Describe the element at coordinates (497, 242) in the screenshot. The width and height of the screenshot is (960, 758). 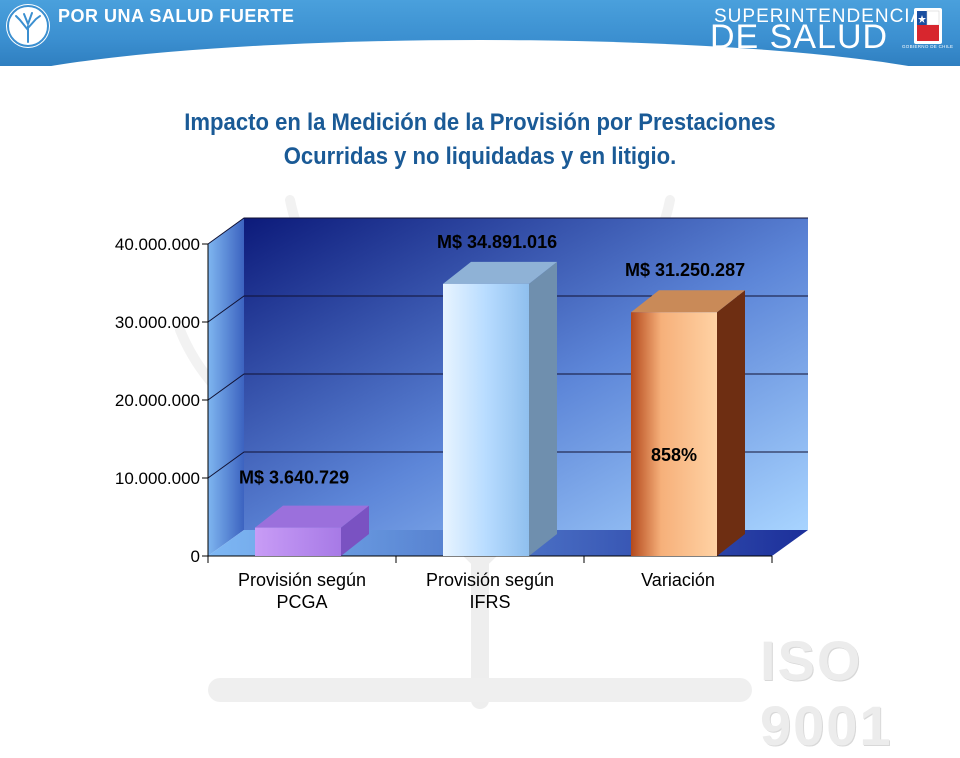
I see `data-label: M$ 34.891.016` at that location.